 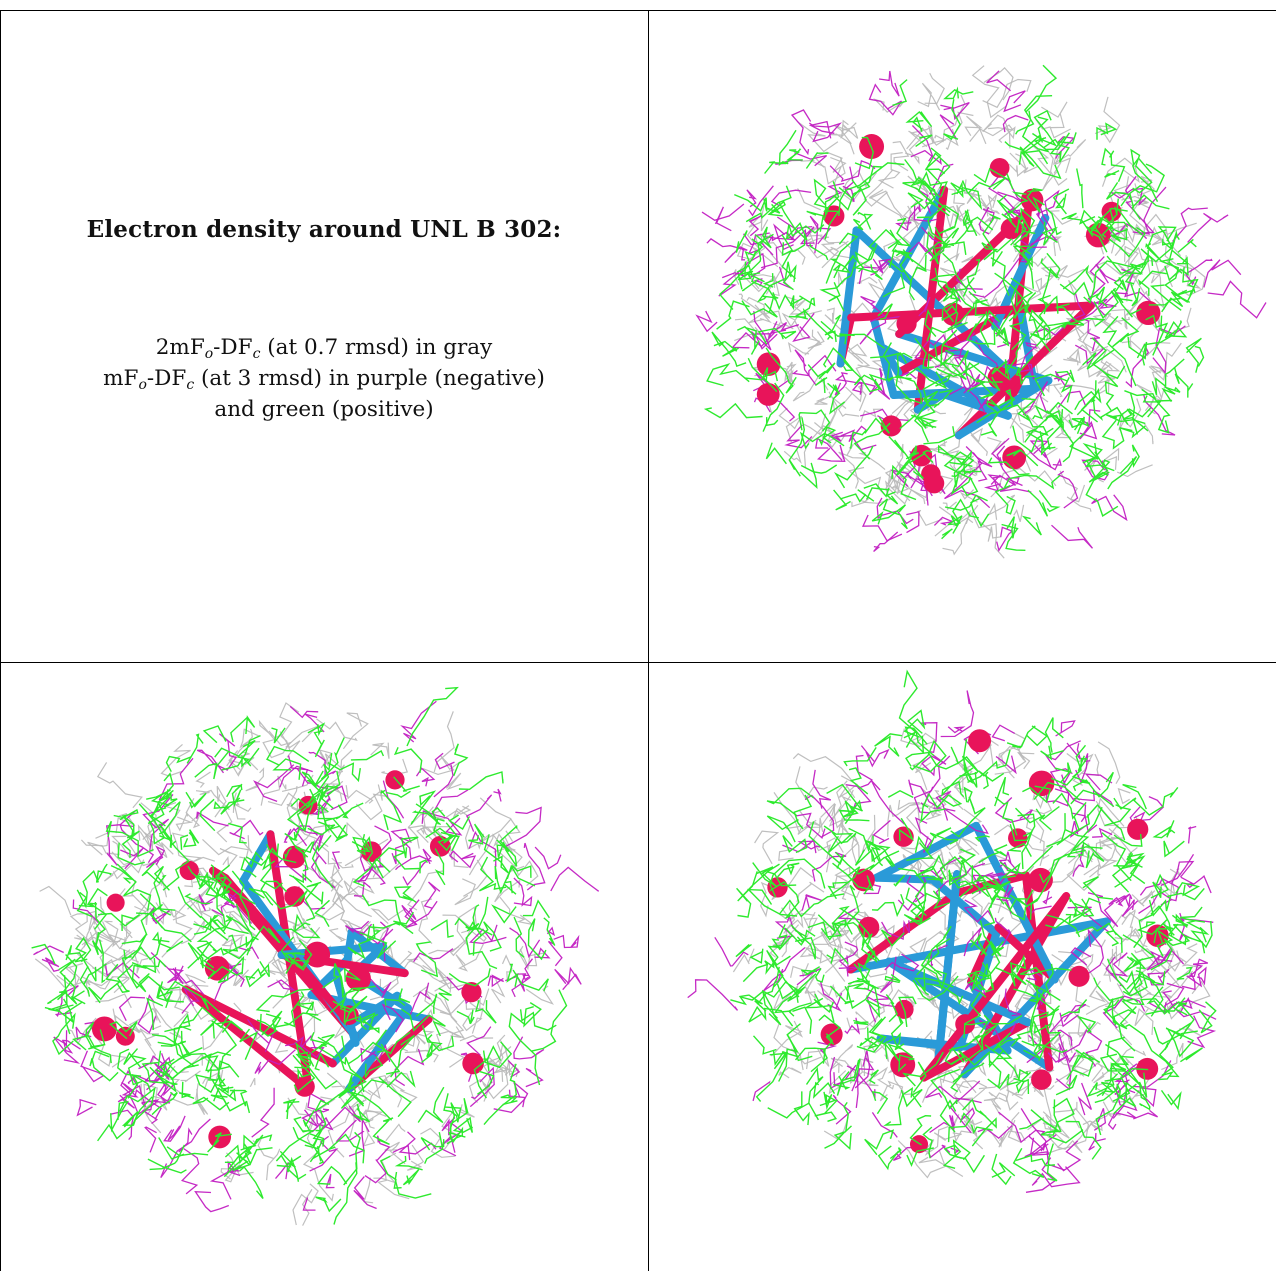 I want to click on legend-line-gray: 2mFo-DFc (at 0.7 rmsd) in gray, so click(x=324, y=348).